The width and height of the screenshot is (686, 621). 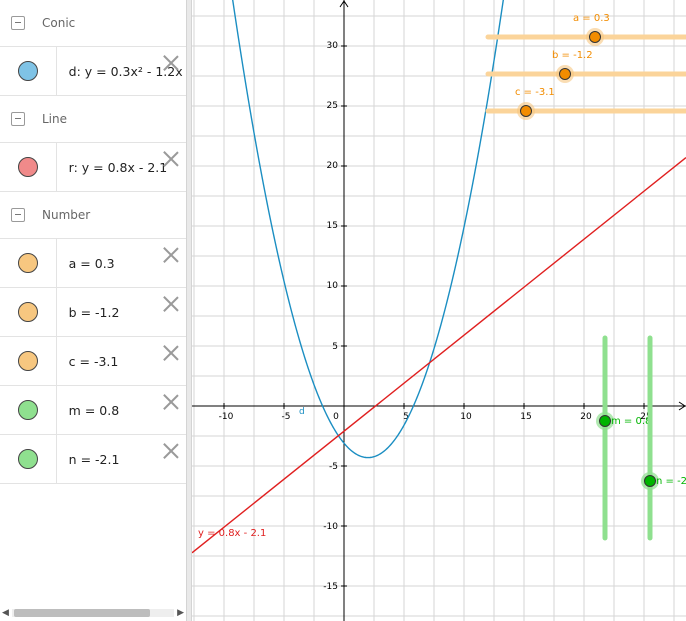 I want to click on slider-c-label: c = -3.1, so click(x=535, y=92).